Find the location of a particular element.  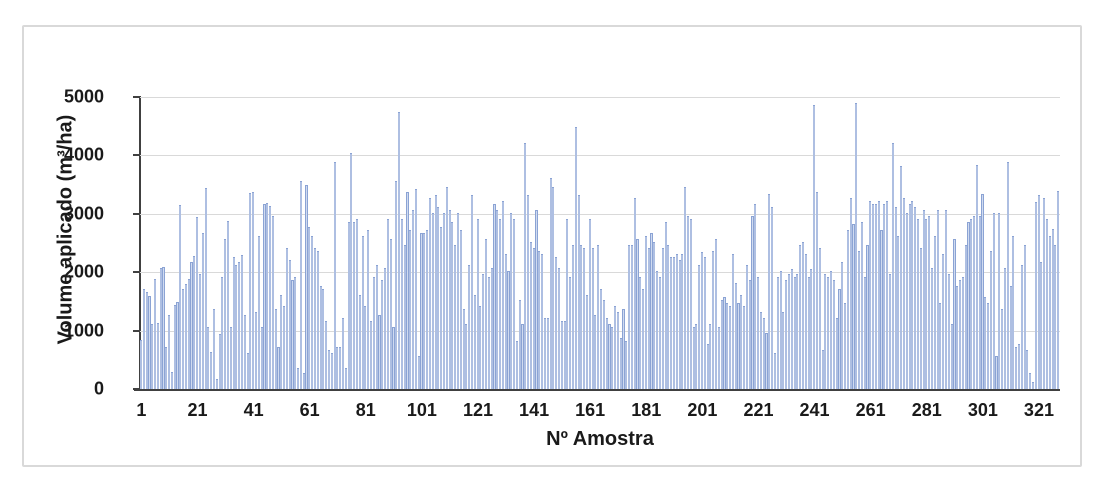

x-tick-label-121: 121 is located at coordinates (478, 410).